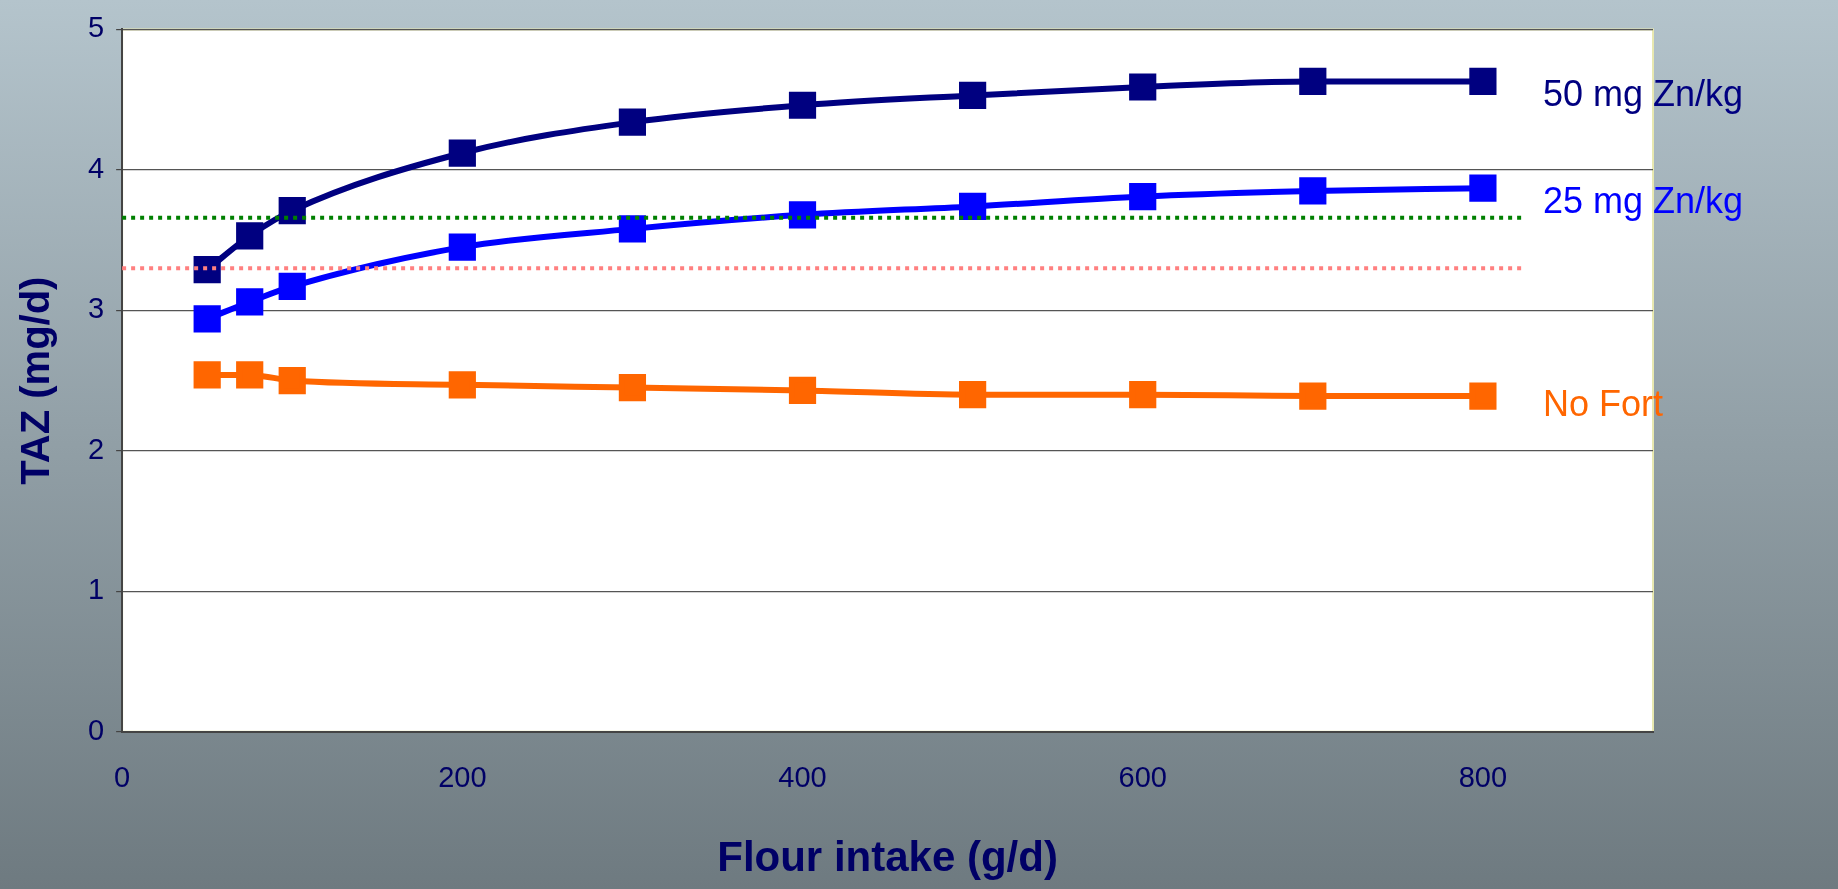 Image resolution: width=1838 pixels, height=889 pixels. I want to click on series-label: No Fort, so click(1602, 403).